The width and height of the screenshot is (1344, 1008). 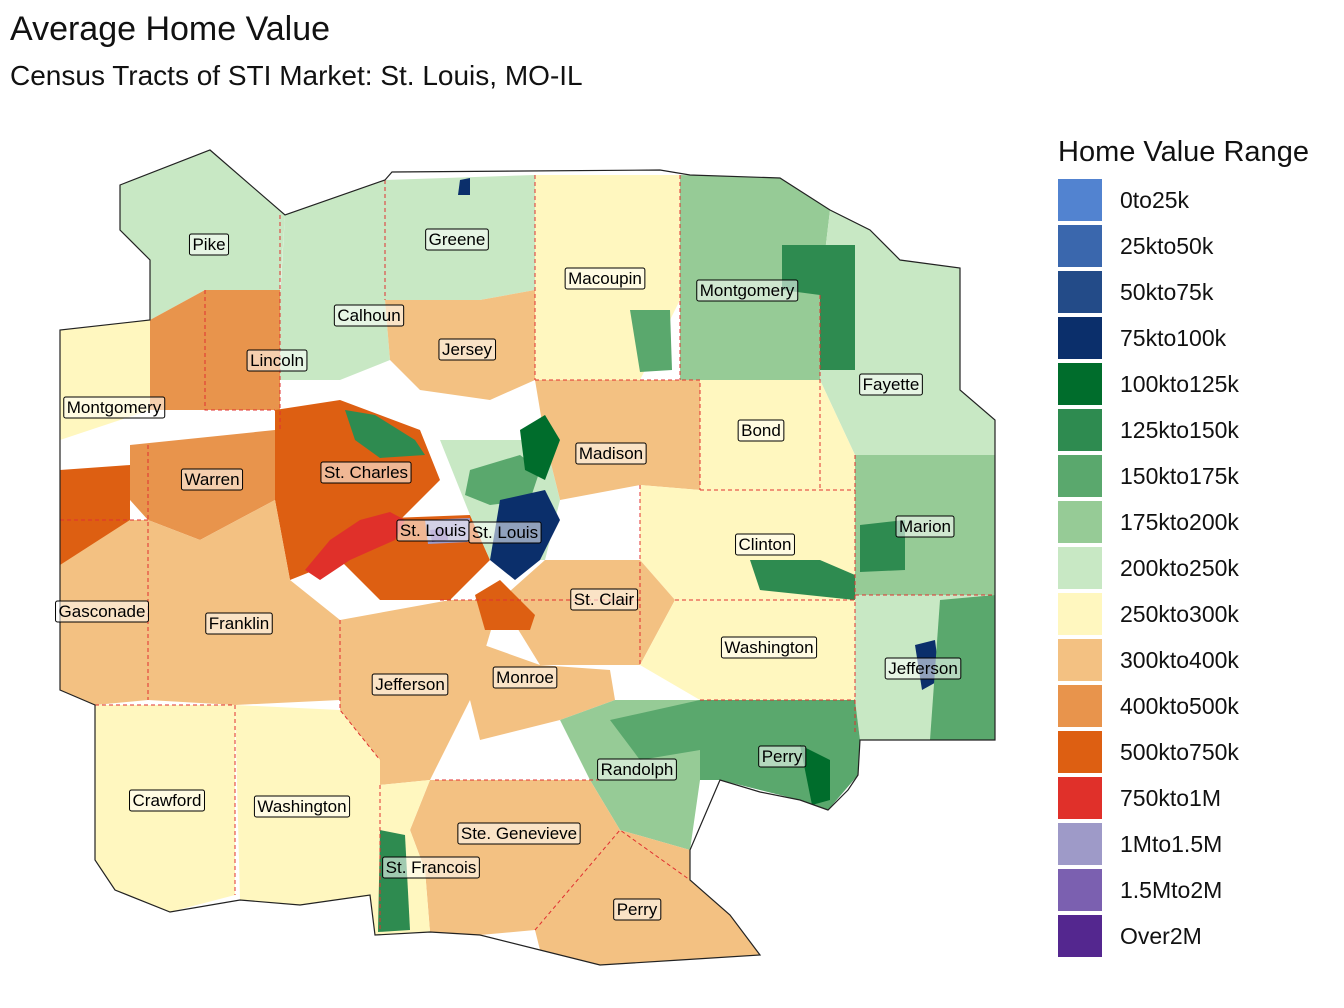 What do you see at coordinates (410, 684) in the screenshot?
I see `county-label: Jefferson` at bounding box center [410, 684].